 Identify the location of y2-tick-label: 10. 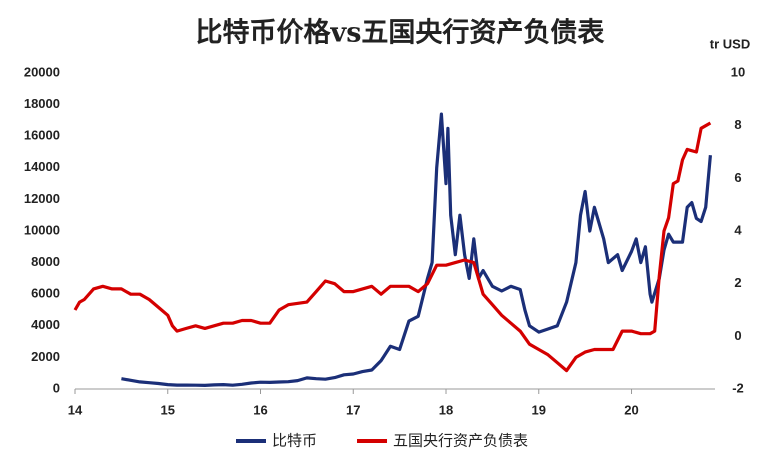
(738, 71).